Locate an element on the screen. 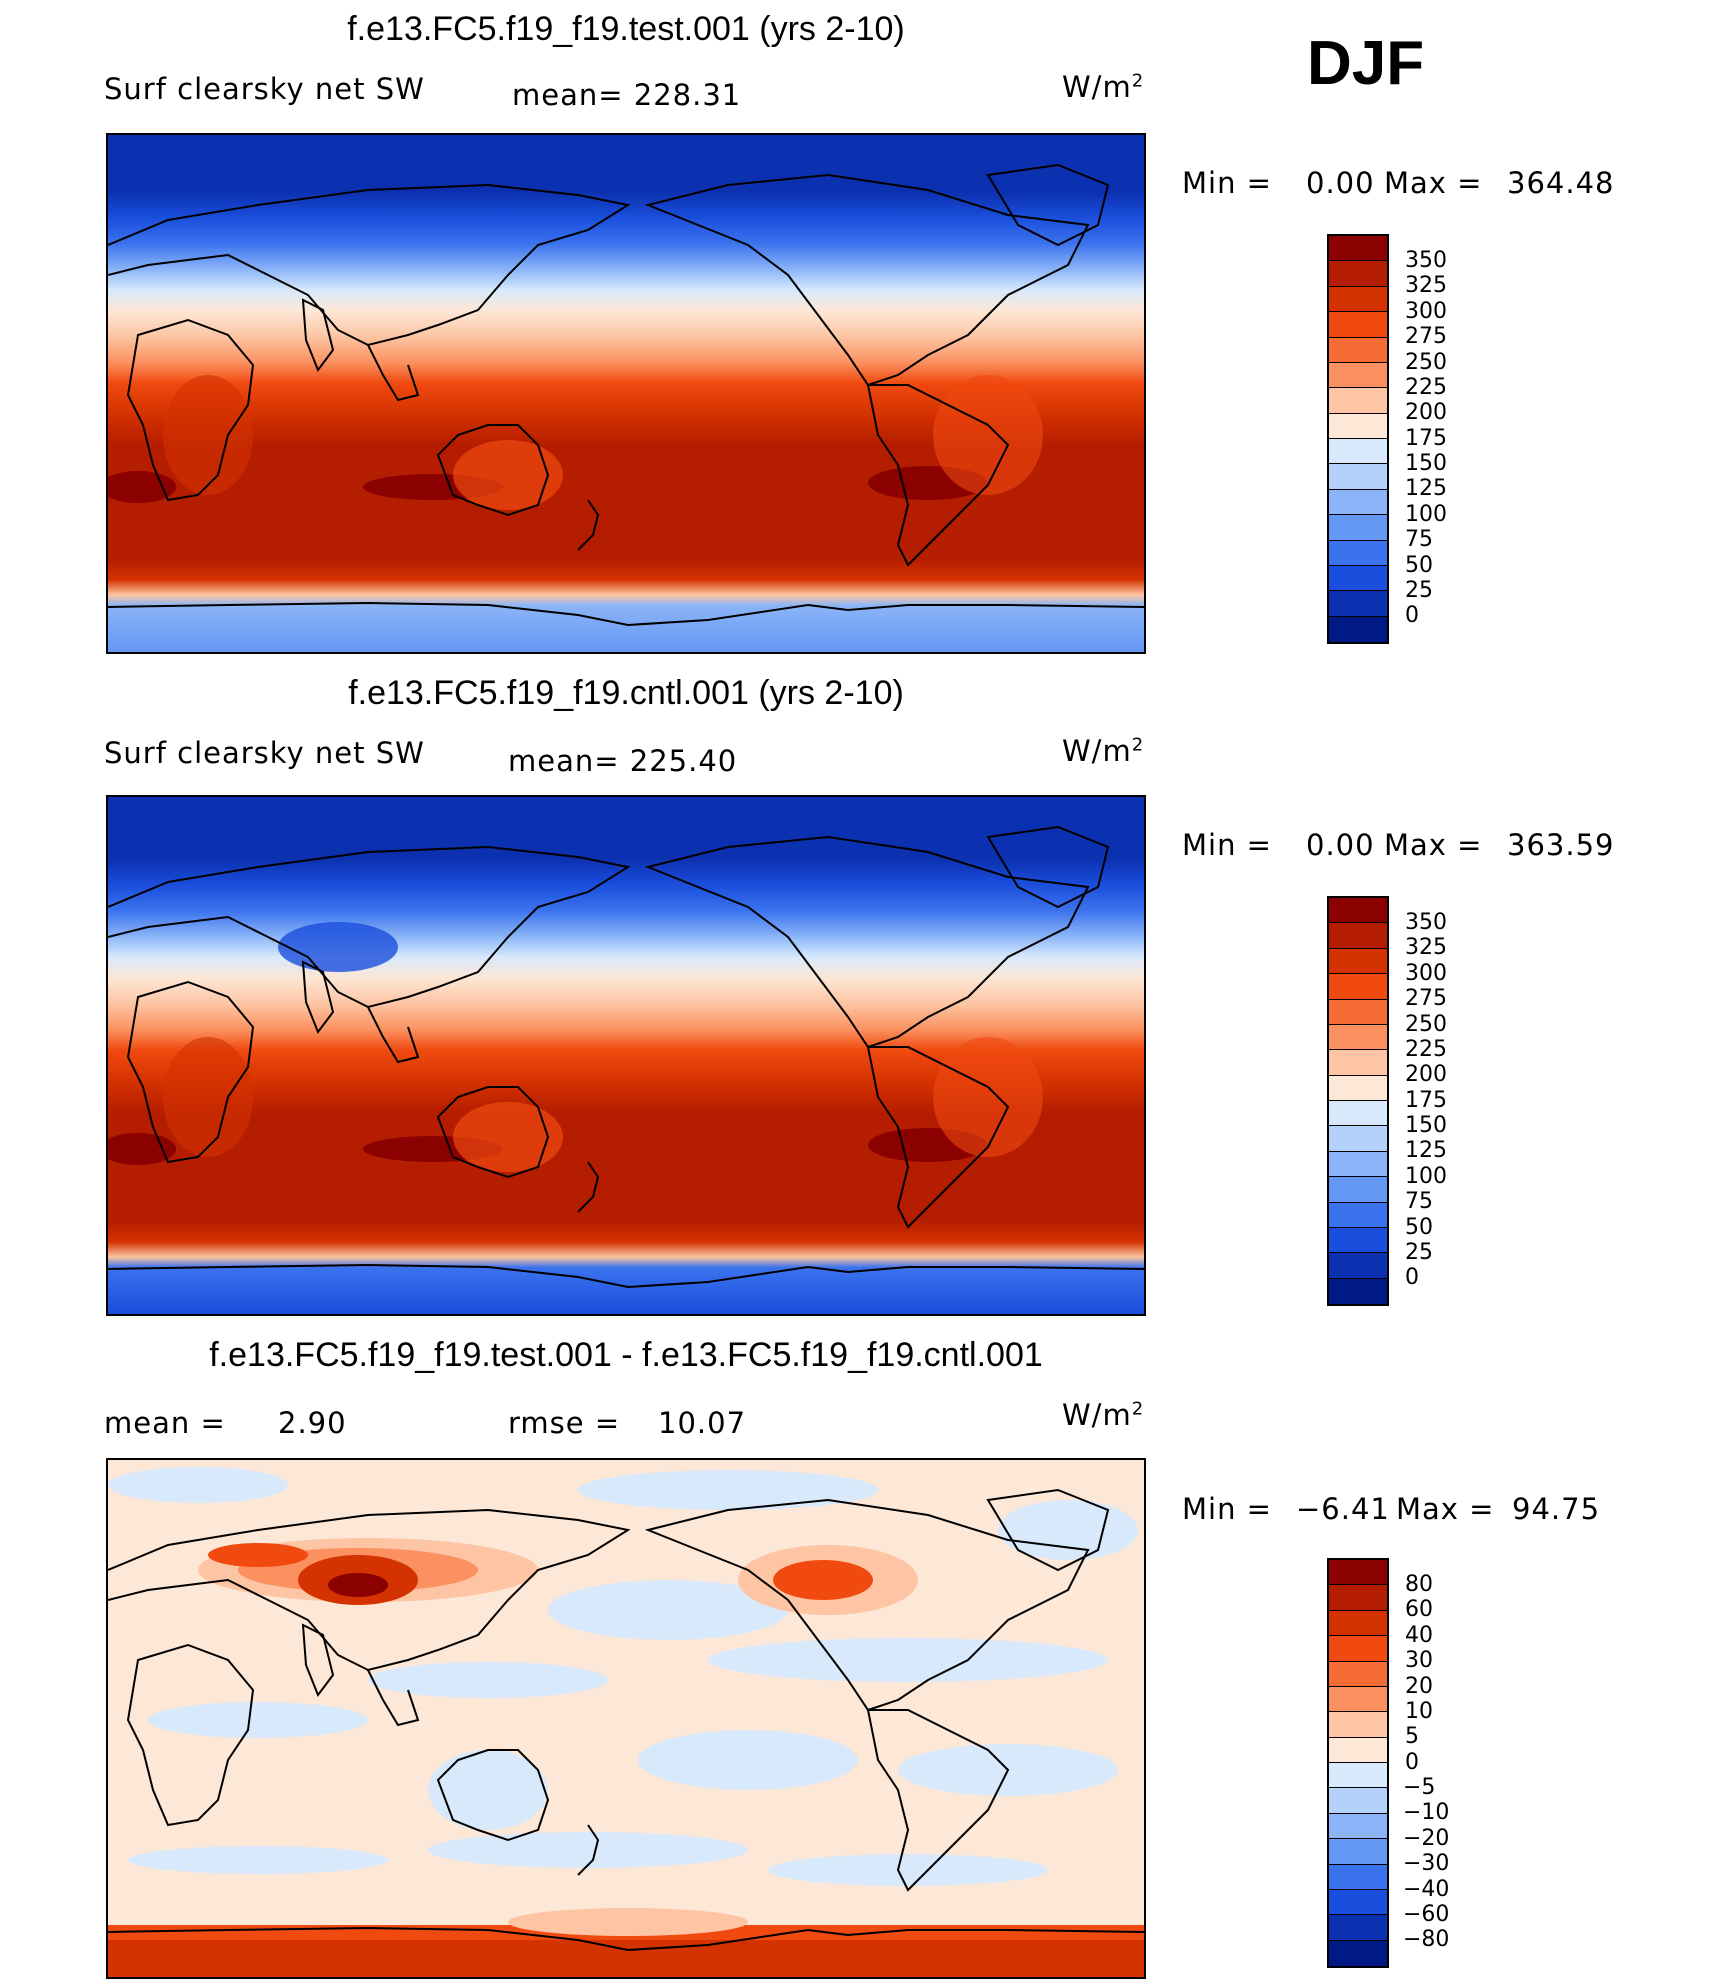  panel-1-title: f.e13.FC5.f19_f19.test.001 (yrs 2-10) is located at coordinates (626, 29).